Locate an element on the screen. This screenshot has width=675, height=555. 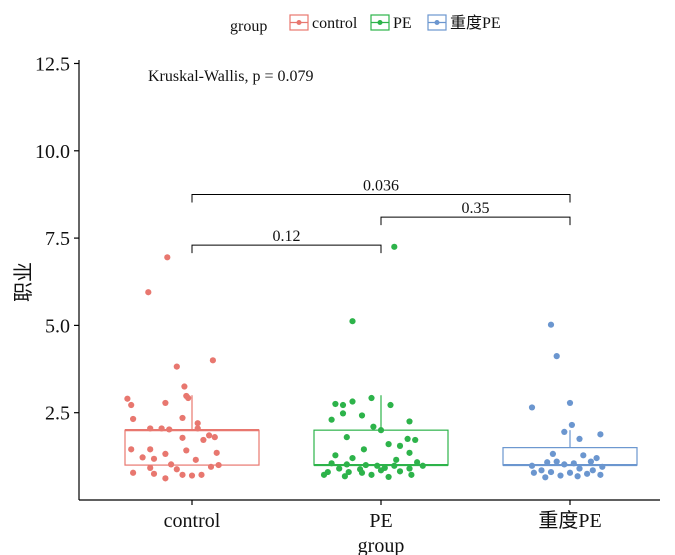
x-tick-label: control is located at coordinates (192, 521).